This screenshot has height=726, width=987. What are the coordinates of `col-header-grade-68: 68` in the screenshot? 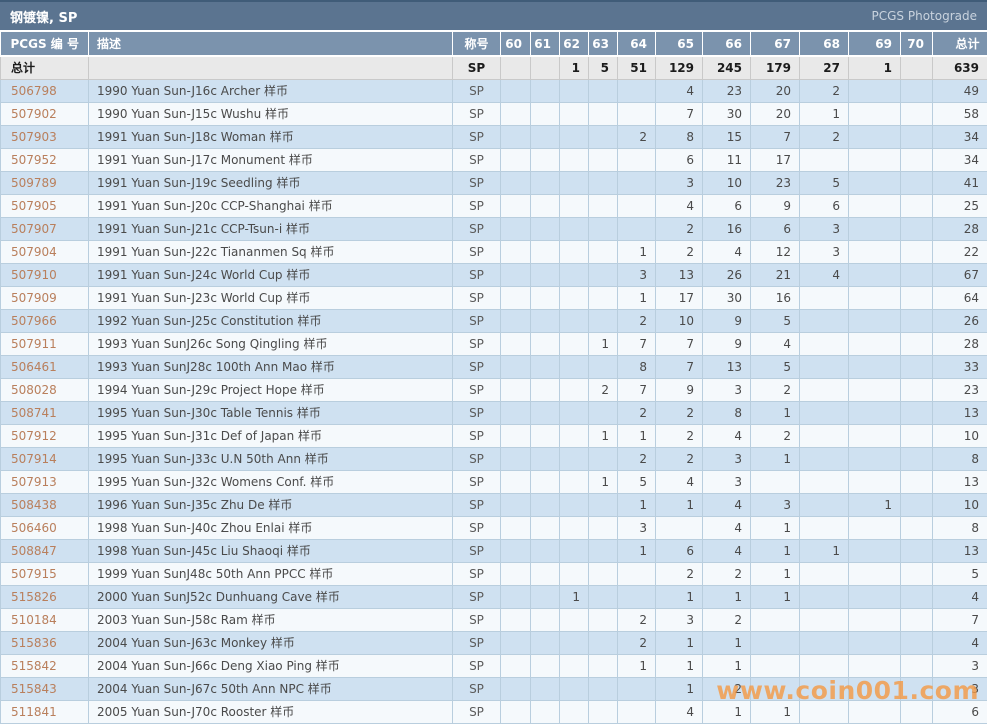 It's located at (824, 44).